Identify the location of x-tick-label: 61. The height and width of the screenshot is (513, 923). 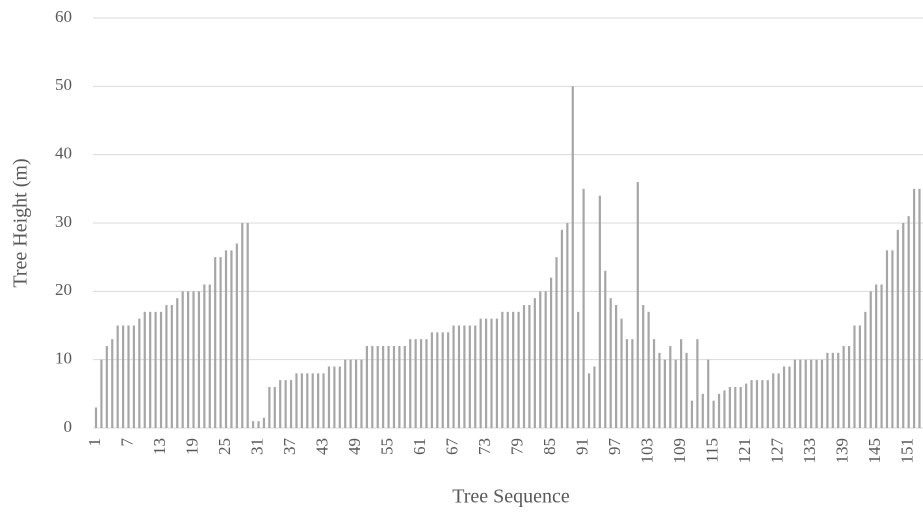
(419, 446).